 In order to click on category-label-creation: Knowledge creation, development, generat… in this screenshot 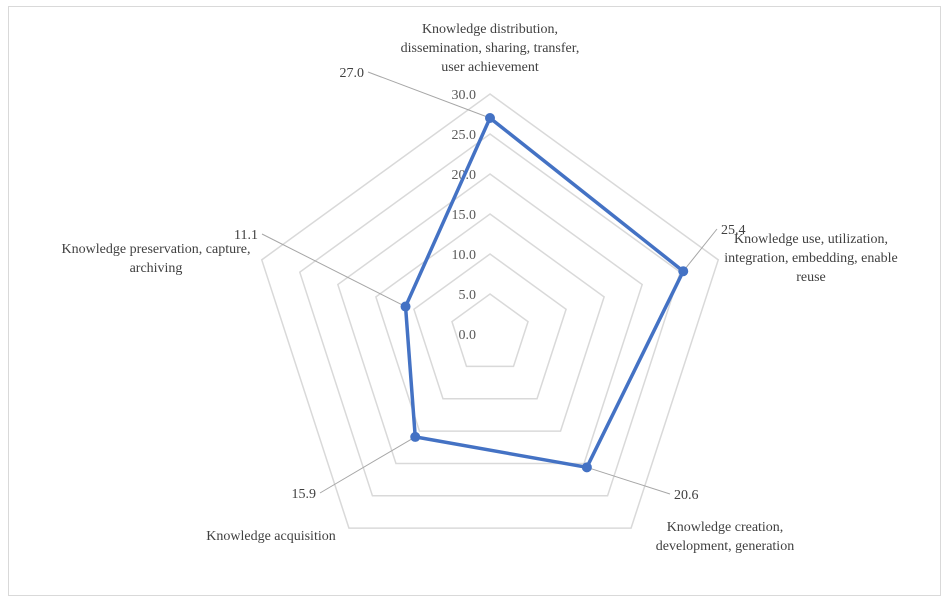, I will do `click(725, 537)`.